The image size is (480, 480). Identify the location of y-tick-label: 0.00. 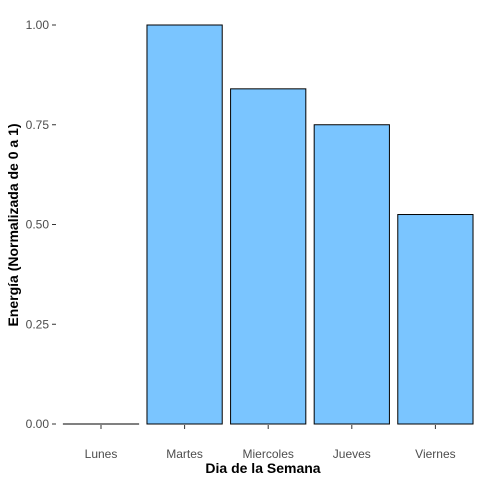
(38, 424).